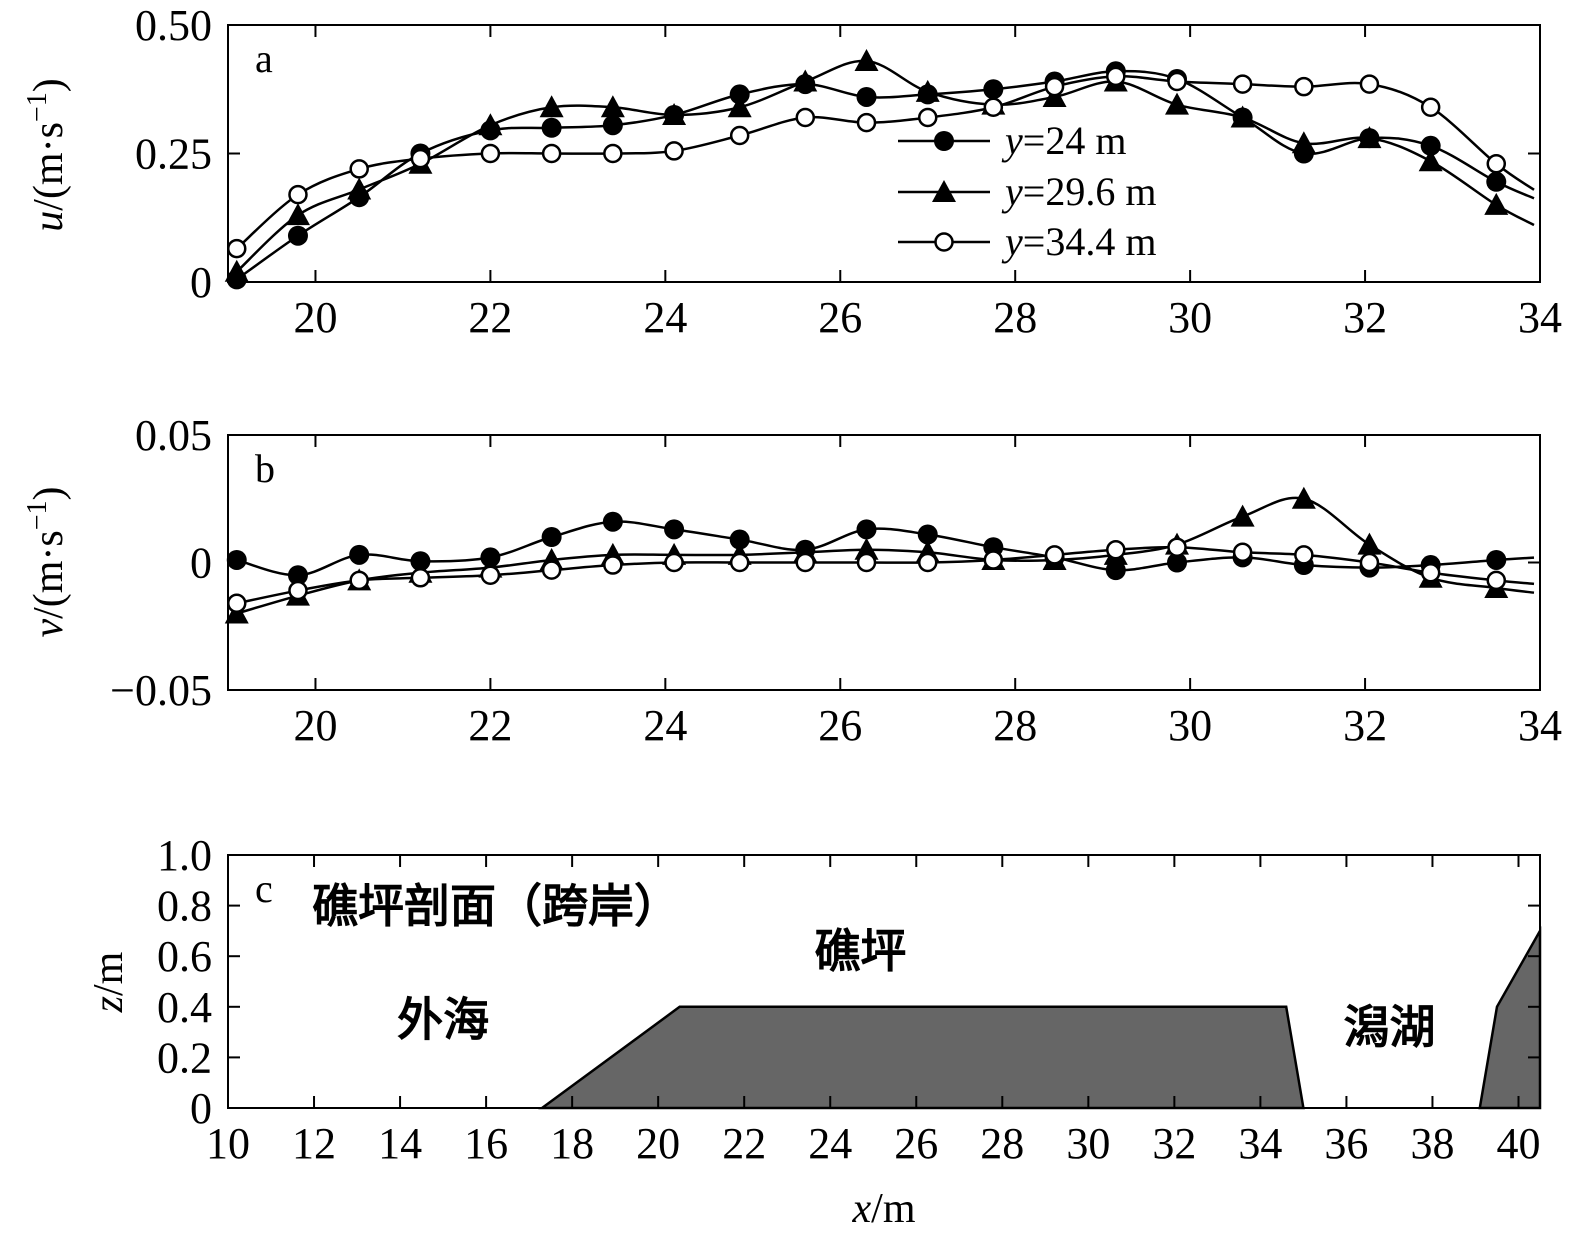 The width and height of the screenshot is (1575, 1250). I want to click on panel-a-legend: y=24 m y=29.6 m y=34.4 m, so click(1027, 191).